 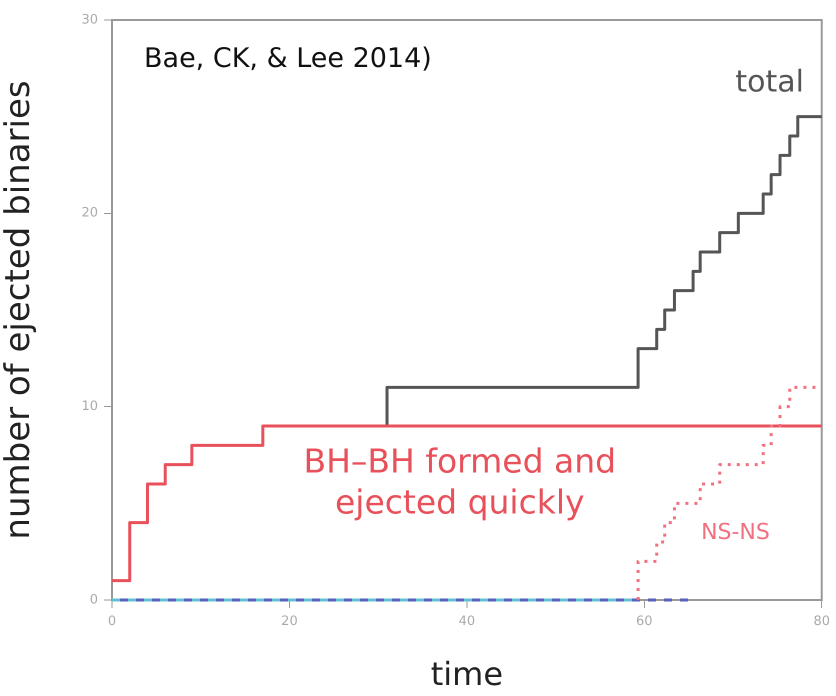 What do you see at coordinates (735, 533) in the screenshot?
I see `series-label: NS-NS` at bounding box center [735, 533].